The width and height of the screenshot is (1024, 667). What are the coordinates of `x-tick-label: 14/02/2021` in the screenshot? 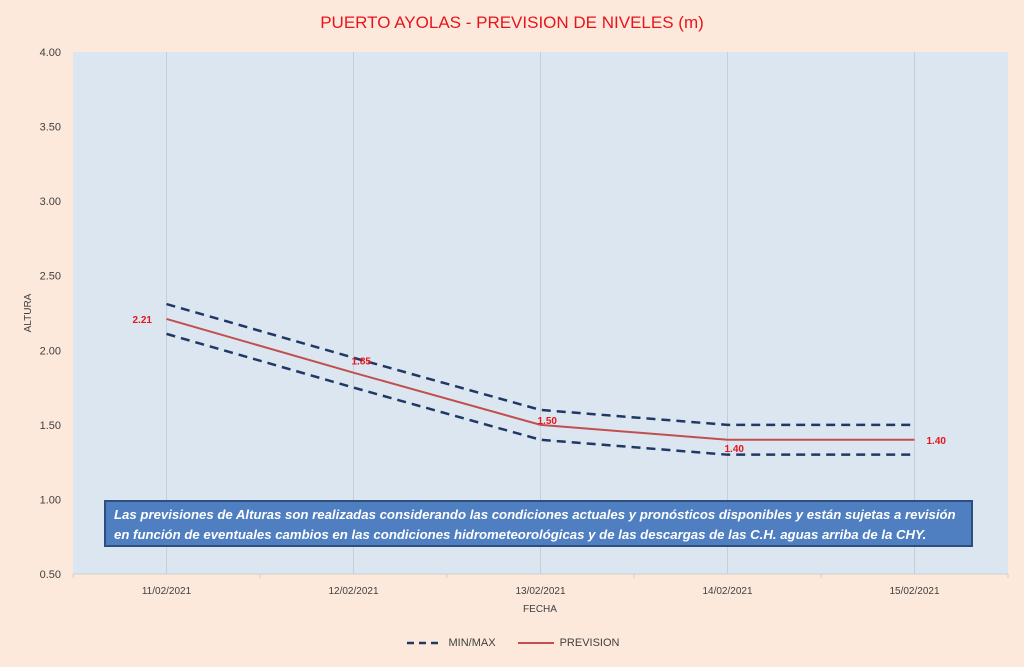 It's located at (727, 591).